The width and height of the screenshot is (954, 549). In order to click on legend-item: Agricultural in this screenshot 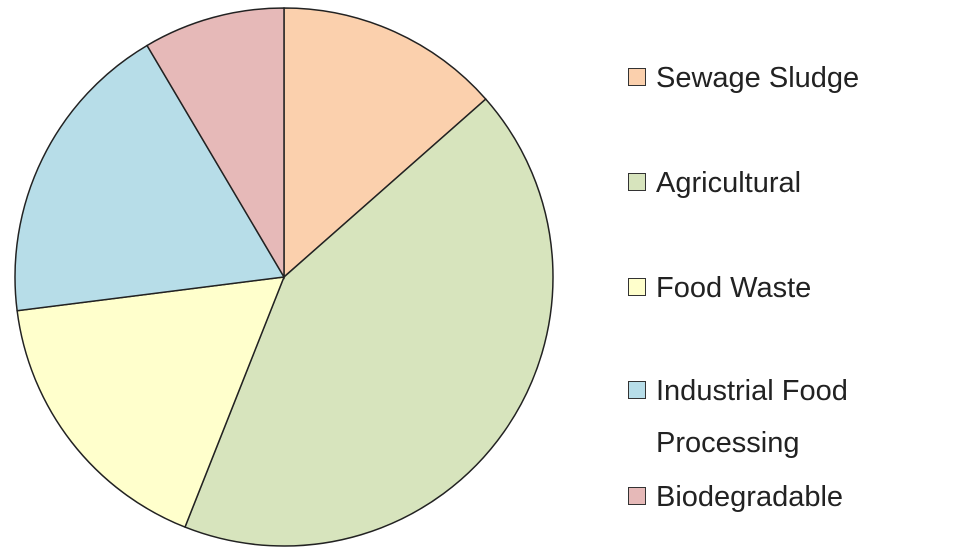, I will do `click(788, 183)`.